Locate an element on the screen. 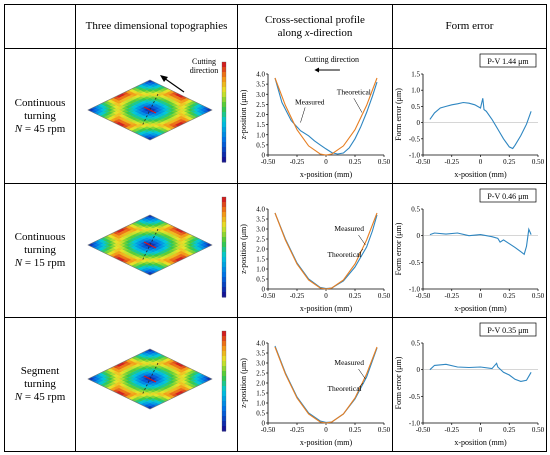  header-form-error: Form error is located at coordinates (469, 26).